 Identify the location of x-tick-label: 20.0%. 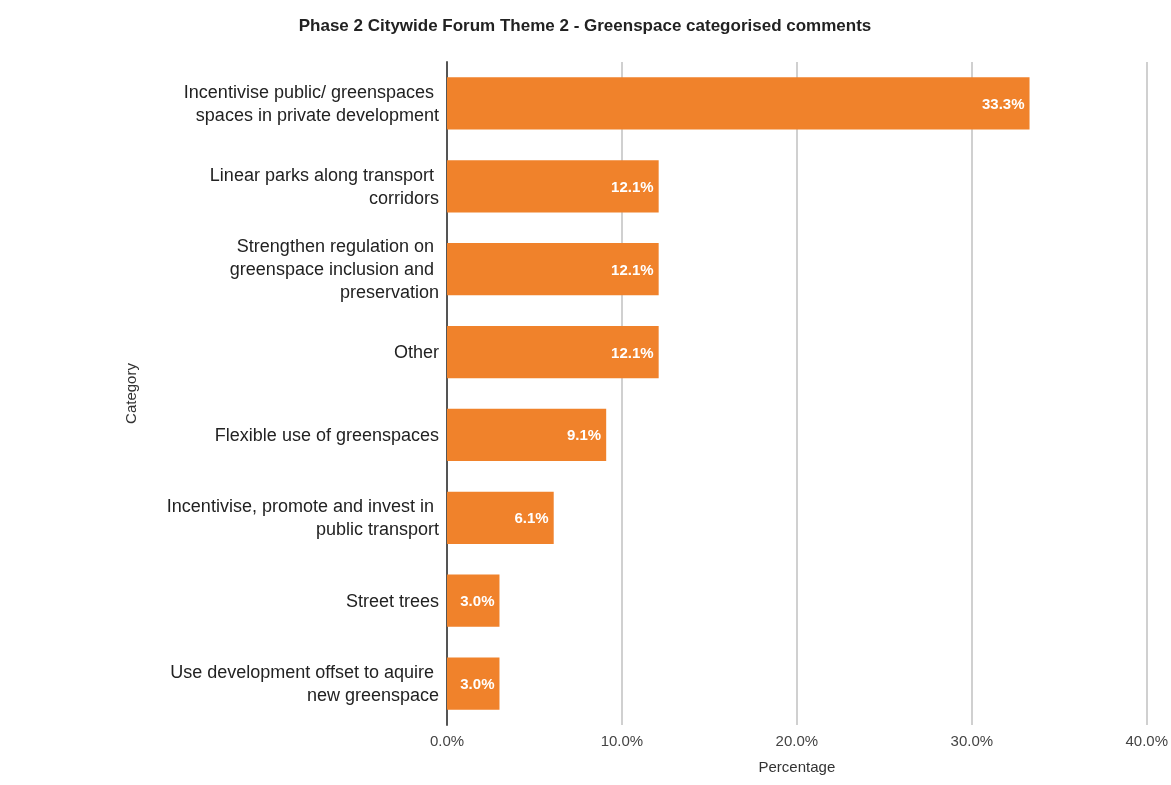
(797, 740).